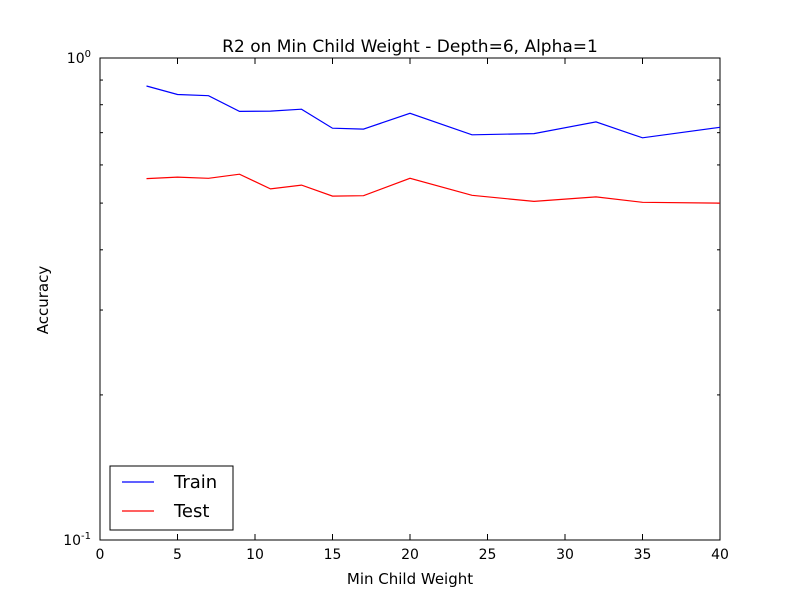  I want to click on series-line-test, so click(433, 188).